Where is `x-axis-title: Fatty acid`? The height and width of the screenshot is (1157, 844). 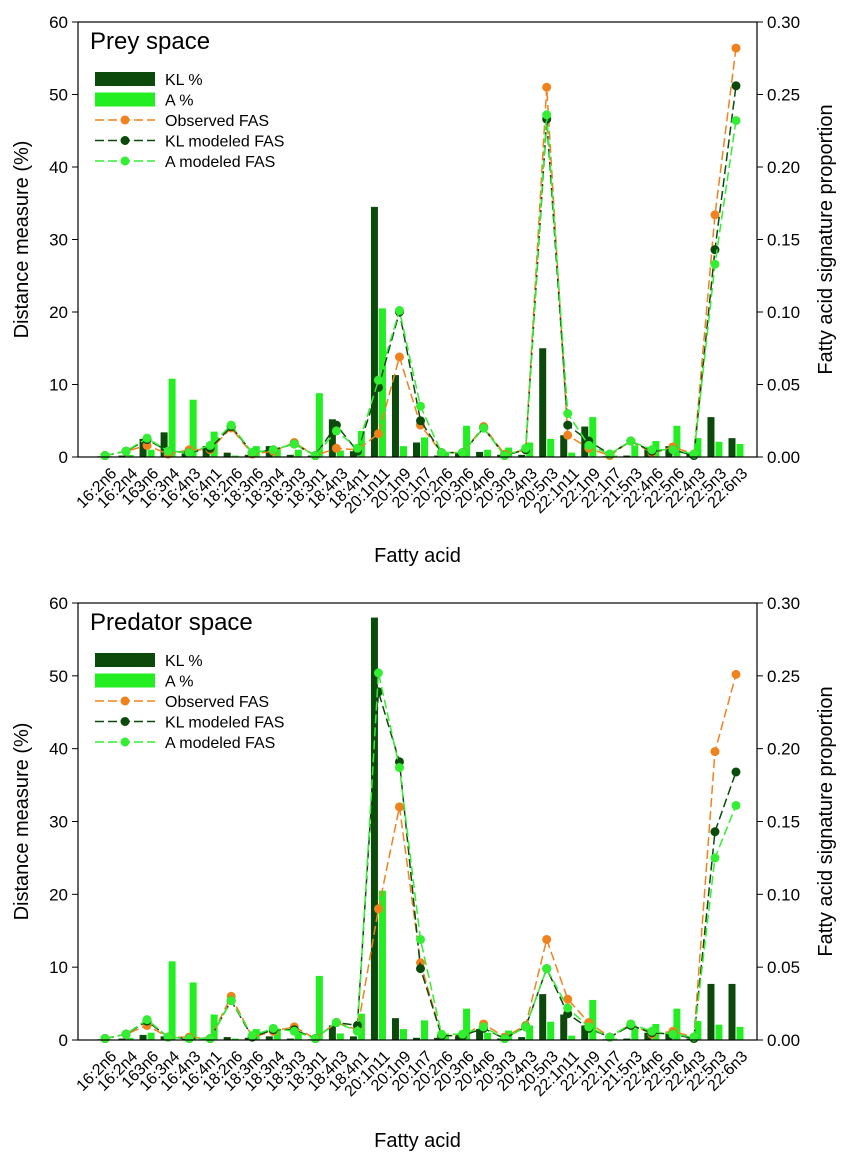 x-axis-title: Fatty acid is located at coordinates (417, 1141).